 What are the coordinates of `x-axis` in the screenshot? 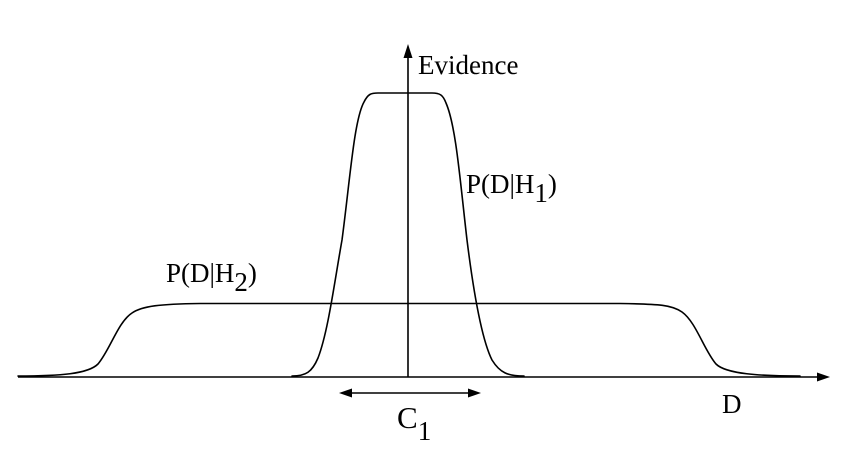 It's located at (424, 377).